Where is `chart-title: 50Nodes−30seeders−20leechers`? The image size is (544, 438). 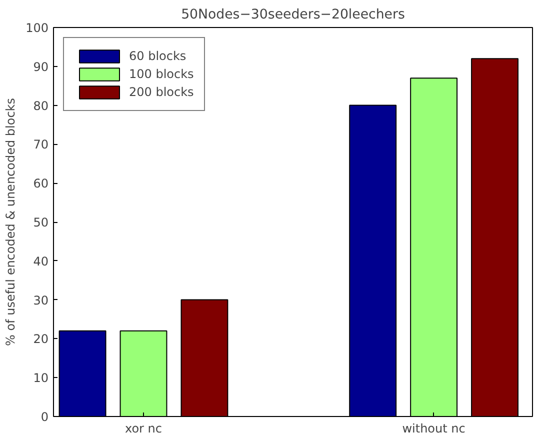
chart-title: 50Nodes−30seeders−20leechers is located at coordinates (293, 15).